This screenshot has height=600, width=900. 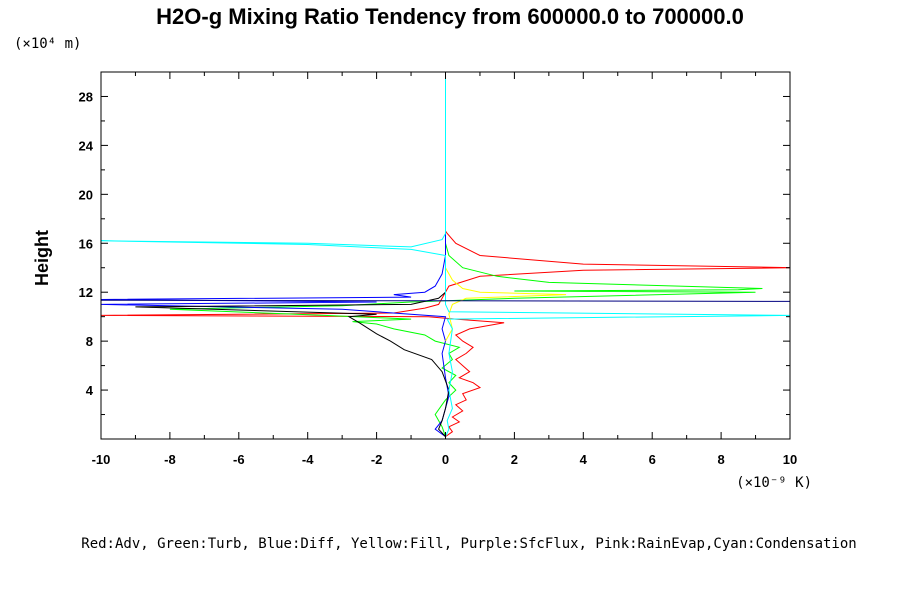 What do you see at coordinates (720, 459) in the screenshot?
I see `x-tick-label: 8` at bounding box center [720, 459].